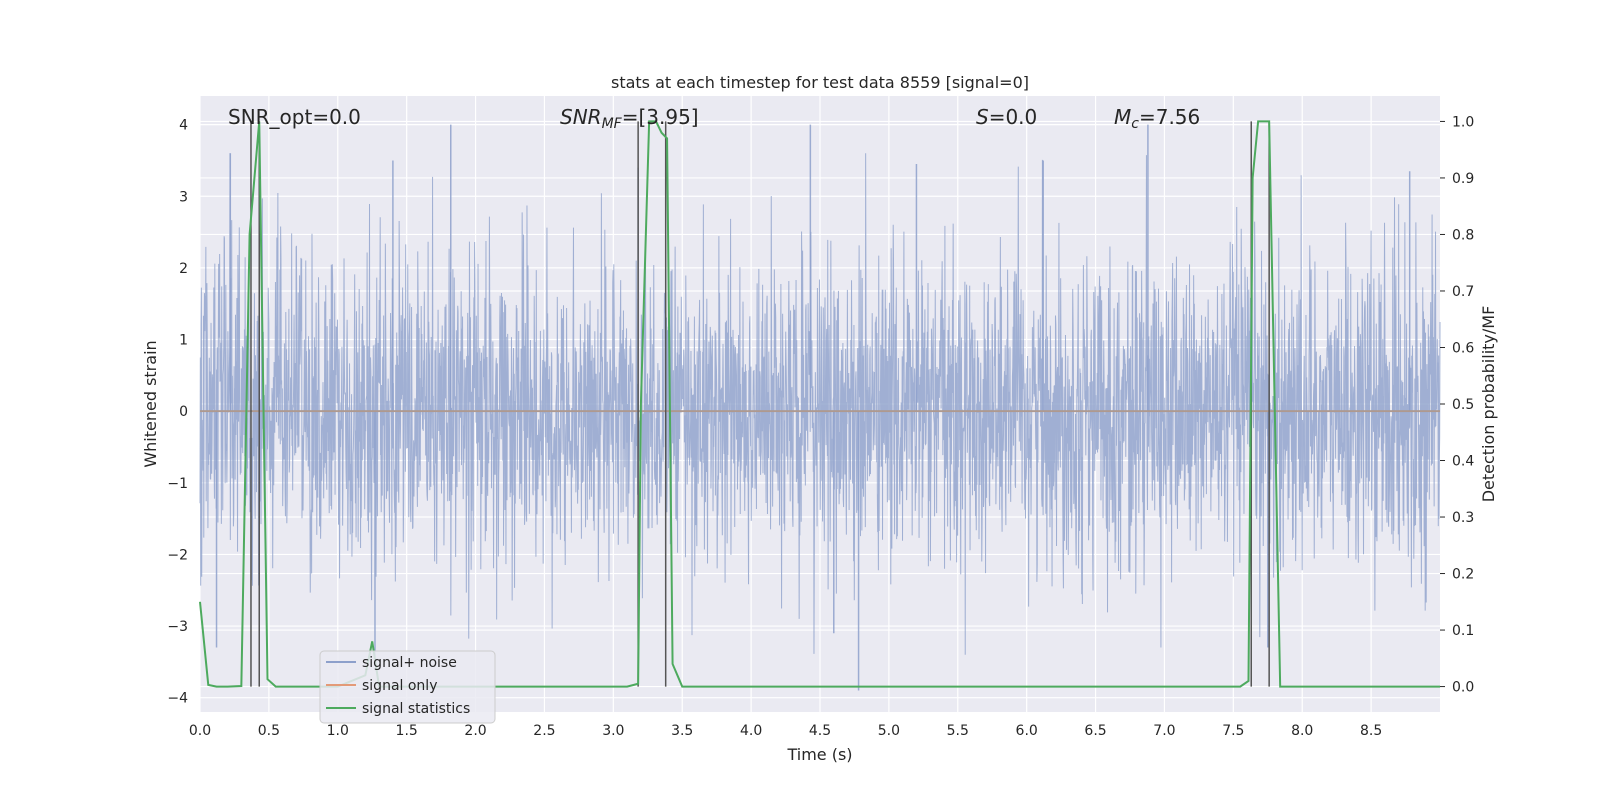 The height and width of the screenshot is (800, 1600). What do you see at coordinates (1463, 292) in the screenshot?
I see `y-right-tick-label: 0.7` at bounding box center [1463, 292].